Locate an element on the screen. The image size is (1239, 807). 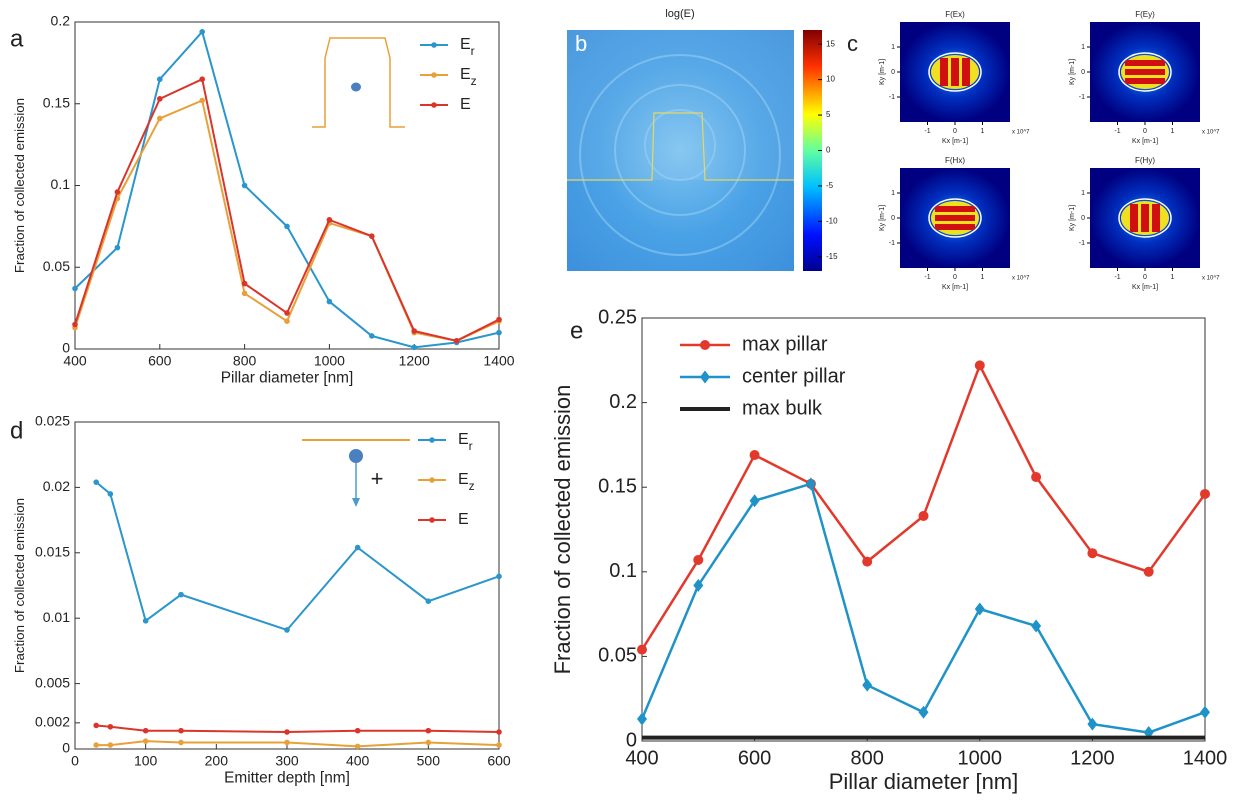
inset-arrowhead is located at coordinates (356, 502).